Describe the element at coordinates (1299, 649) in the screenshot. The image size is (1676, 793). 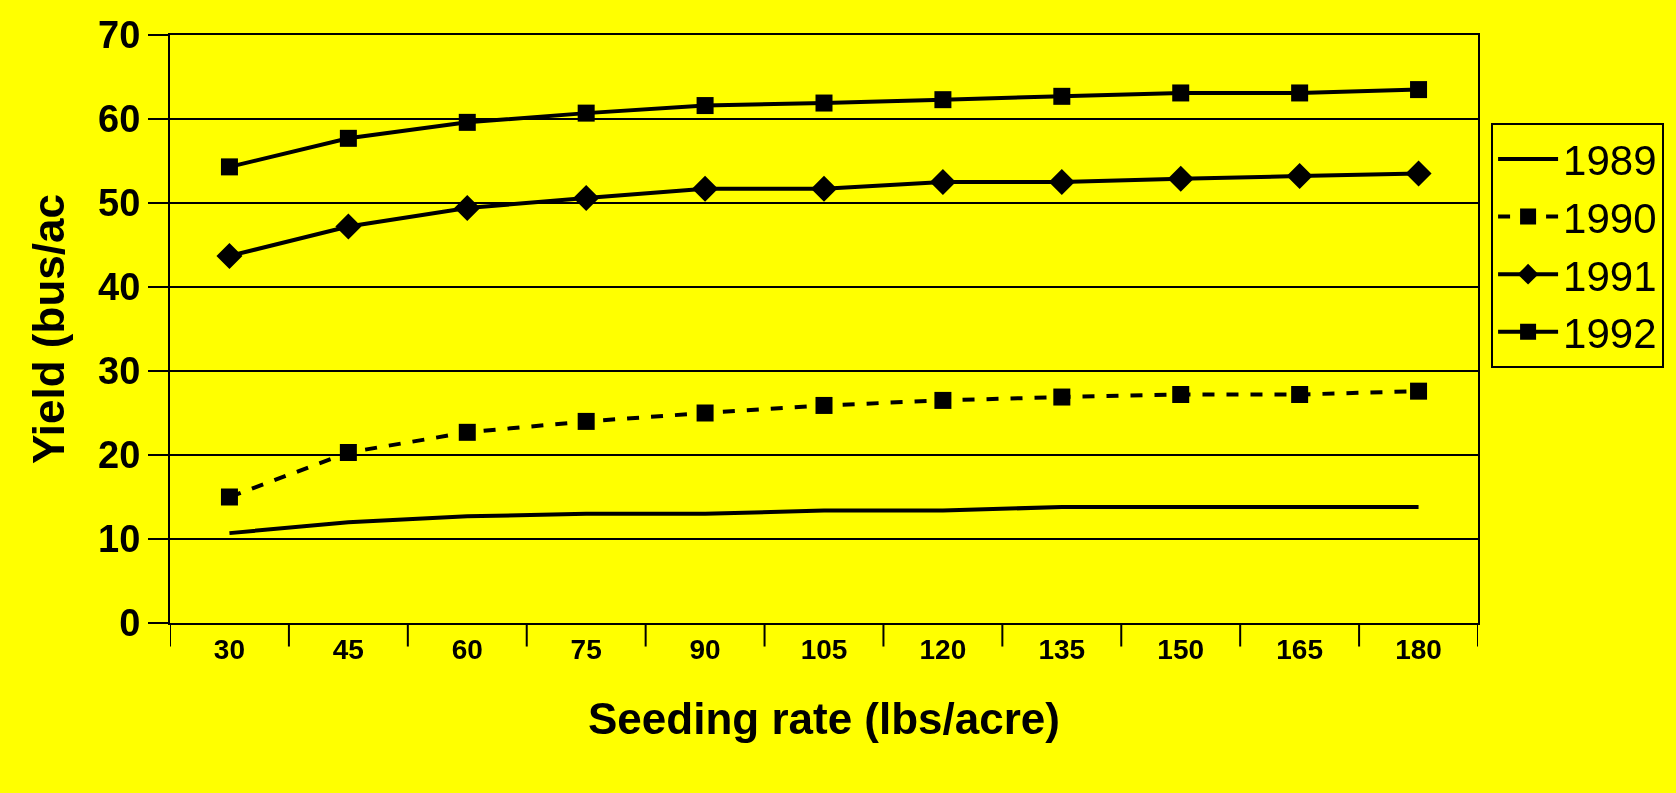
I see `x-tick-label: 165` at that location.